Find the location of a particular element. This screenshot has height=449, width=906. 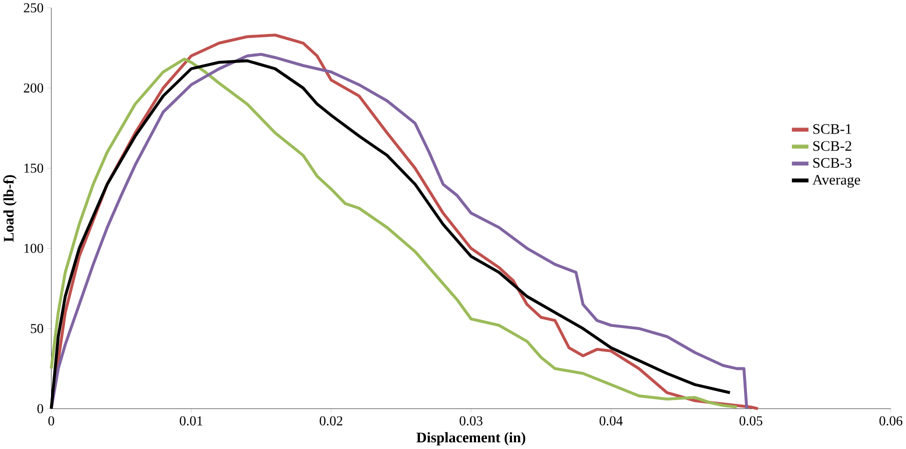

legend-label: Average is located at coordinates (836, 181).